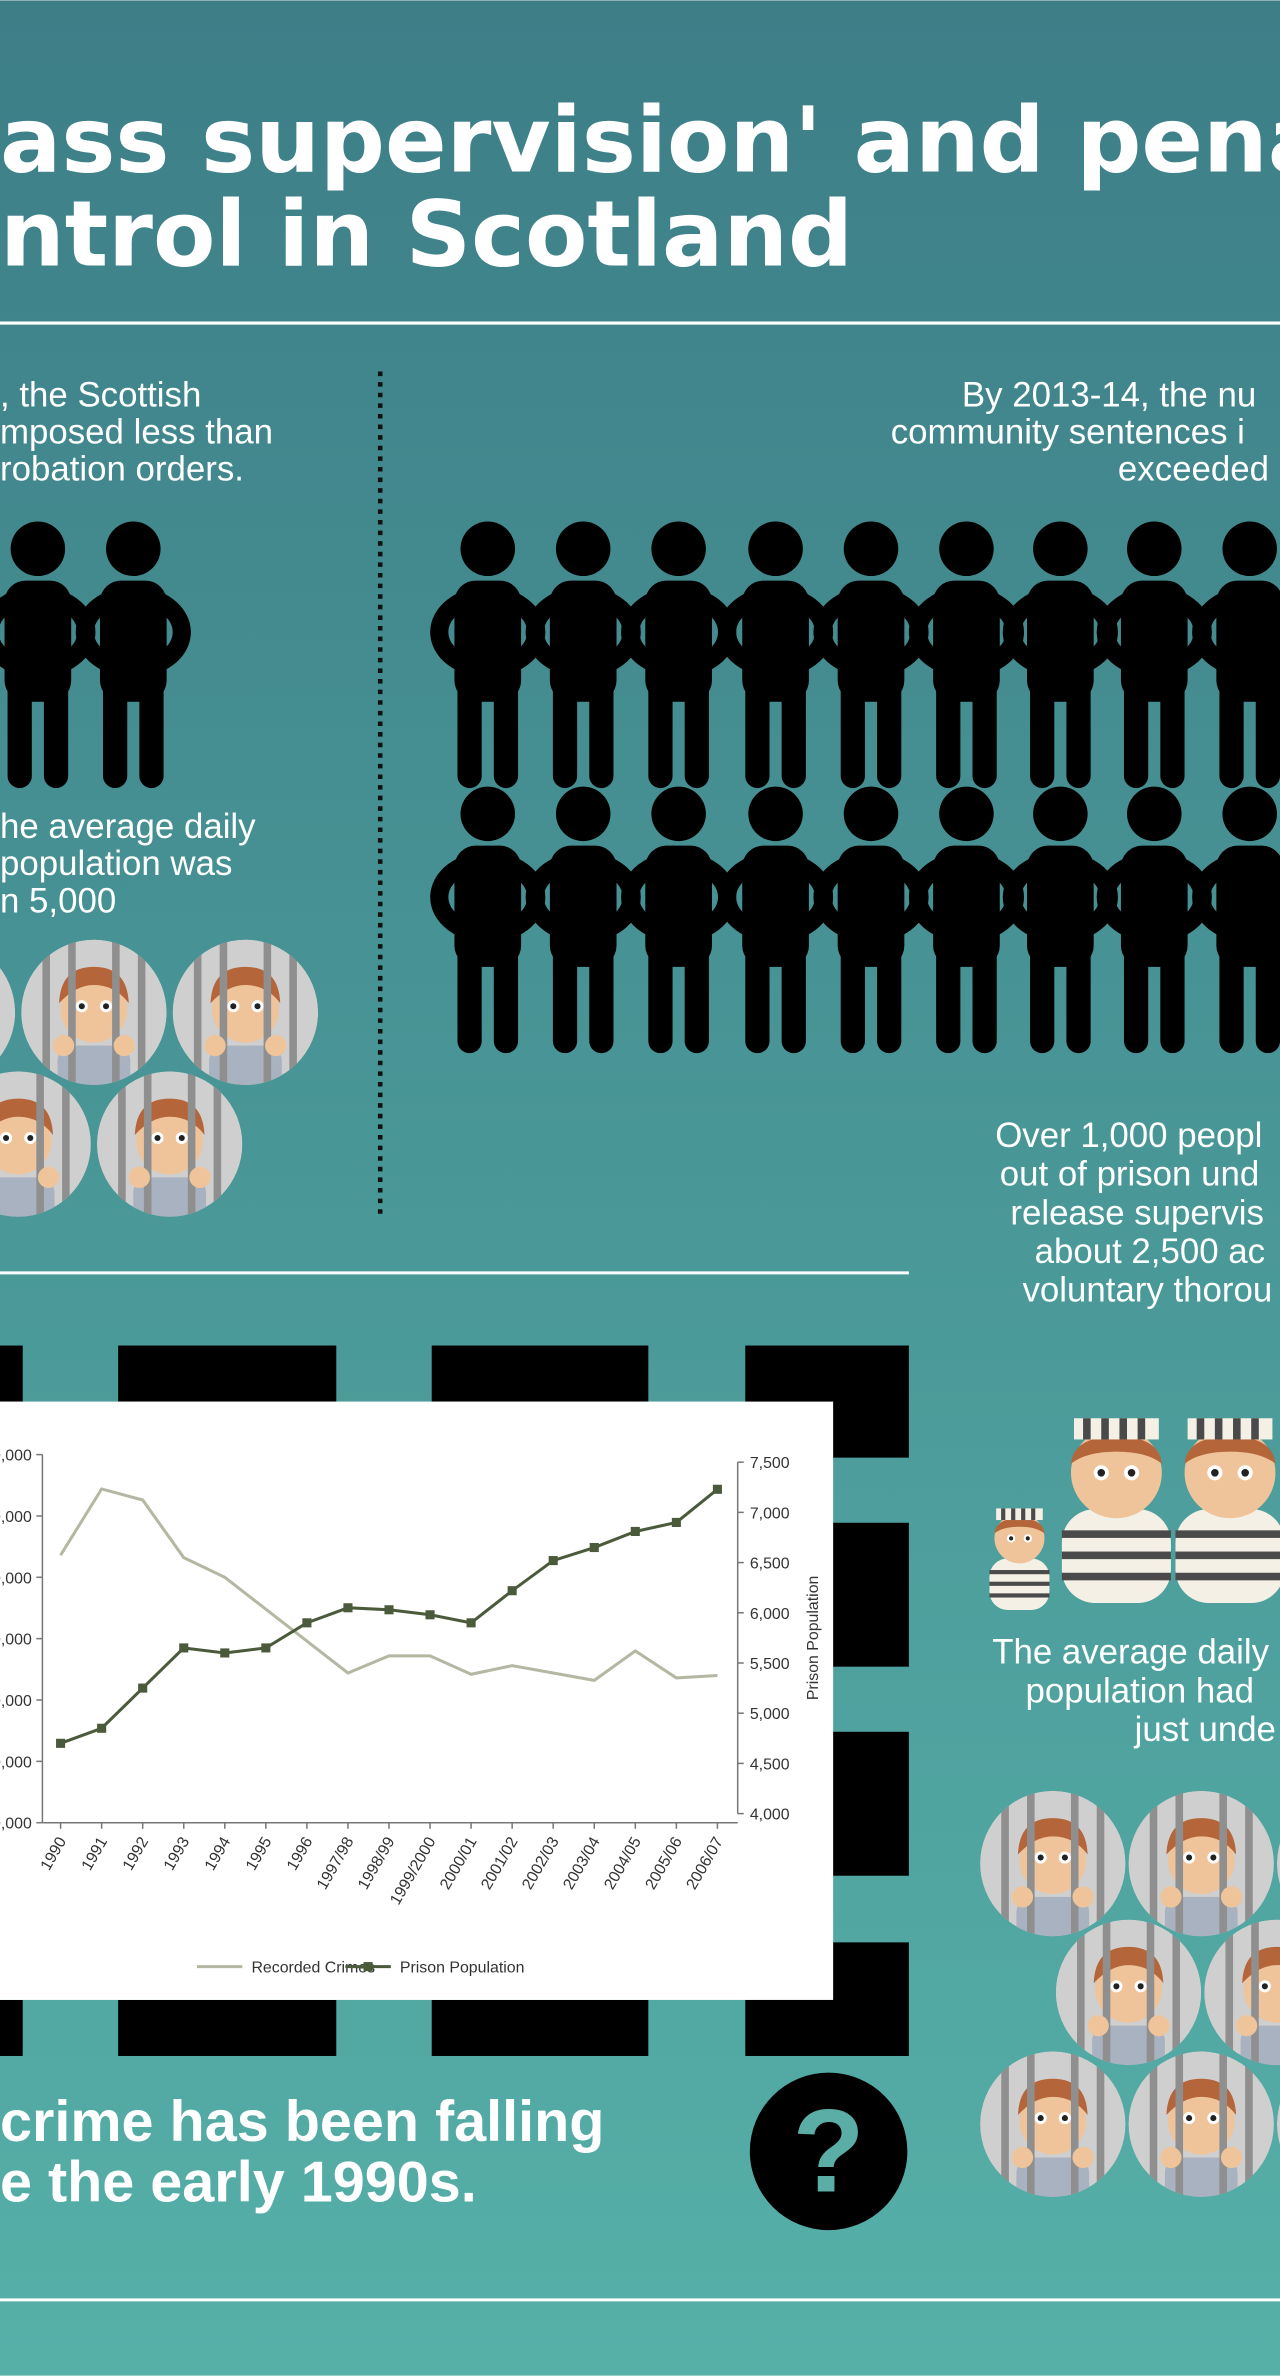 Image resolution: width=1280 pixels, height=2376 pixels. What do you see at coordinates (1130, 1652) in the screenshot?
I see `fact-text: The average daily` at bounding box center [1130, 1652].